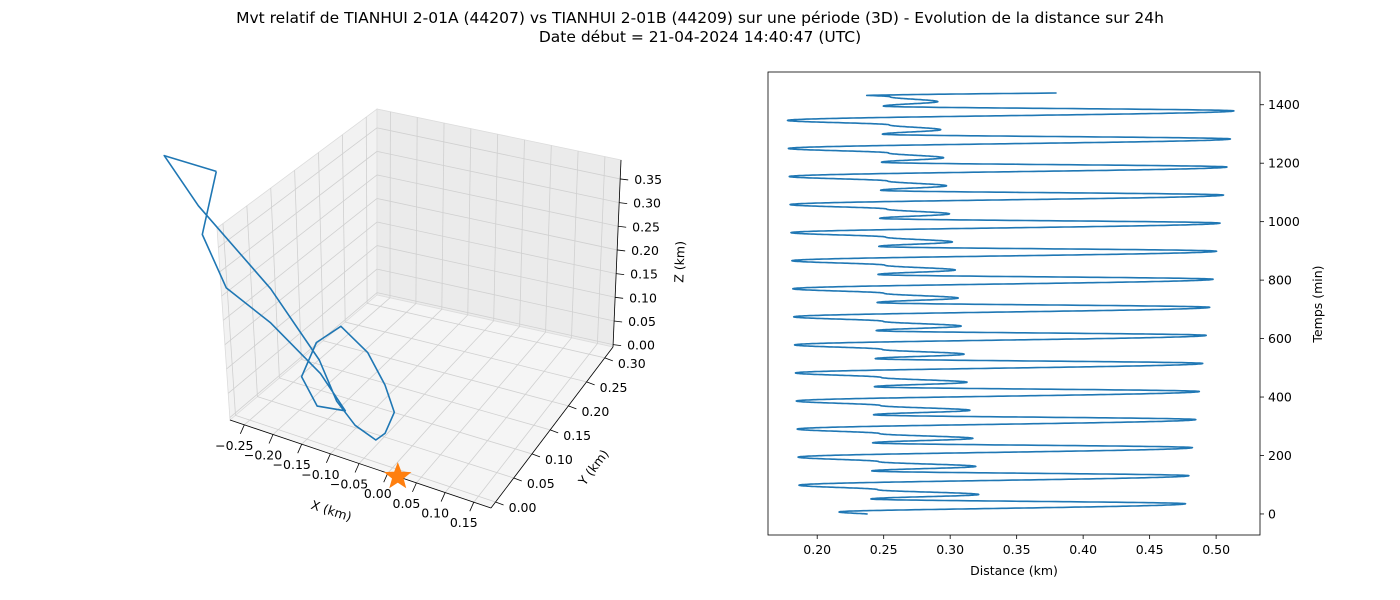 The width and height of the screenshot is (1400, 600). What do you see at coordinates (1284, 104) in the screenshot?
I see `time-tick-label: 1400` at bounding box center [1284, 104].